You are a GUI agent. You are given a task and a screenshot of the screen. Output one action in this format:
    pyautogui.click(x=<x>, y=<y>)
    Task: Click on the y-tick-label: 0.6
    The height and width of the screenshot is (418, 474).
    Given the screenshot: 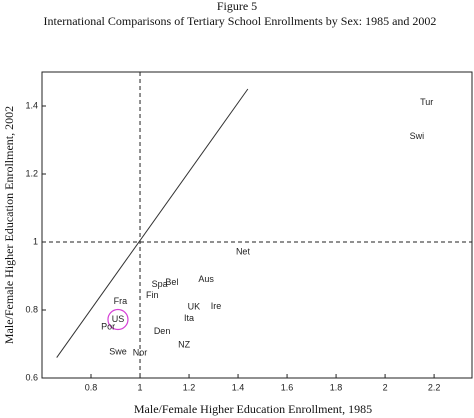 What is the action you would take?
    pyautogui.click(x=31, y=377)
    